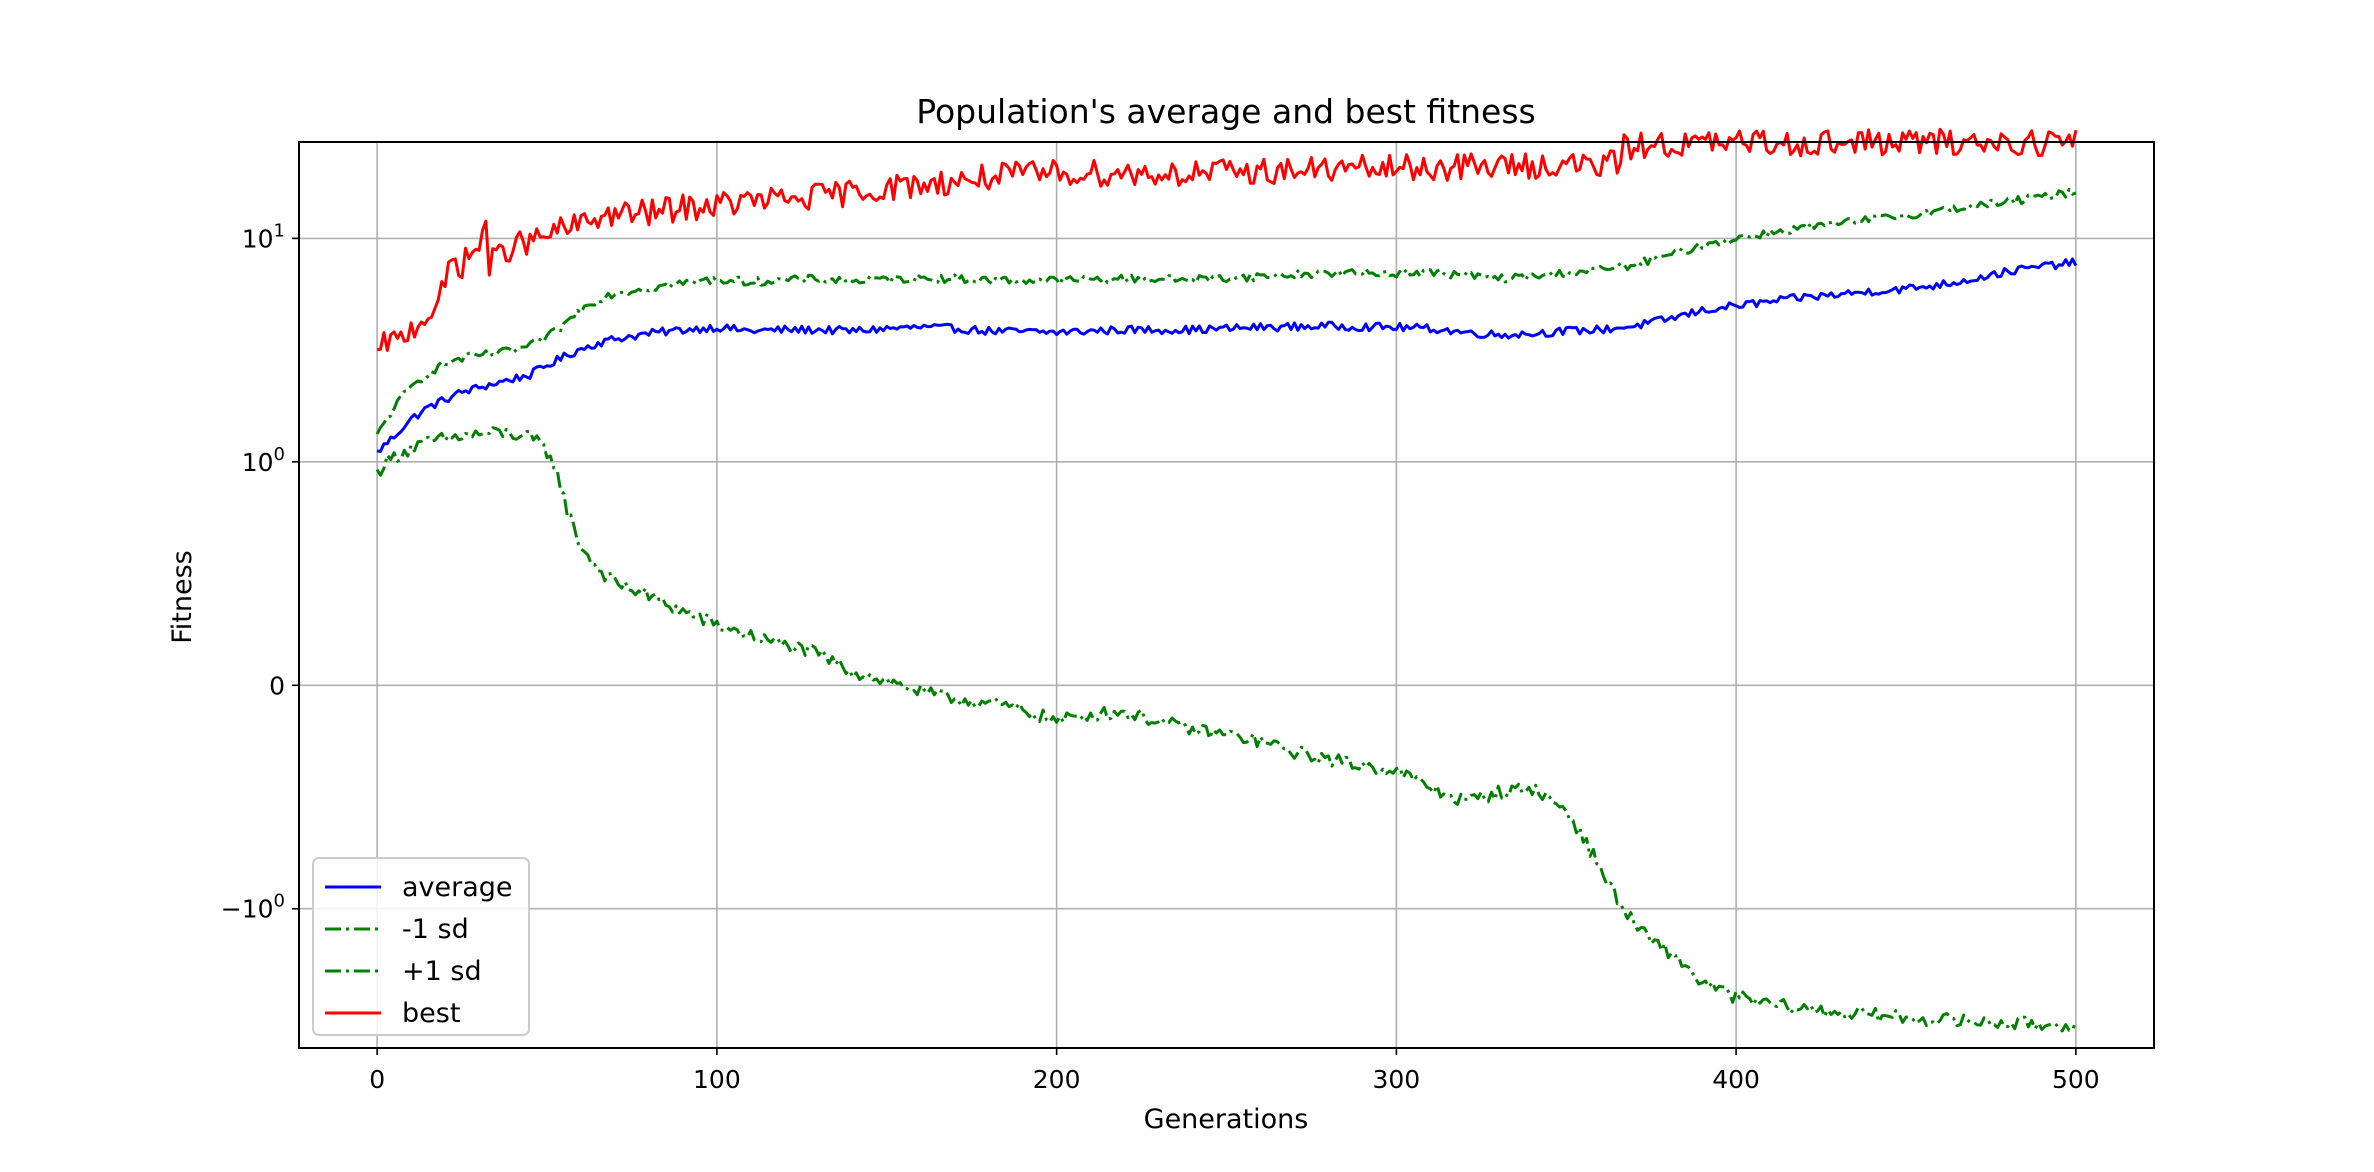 The height and width of the screenshot is (1172, 2374). I want to click on y-tick-label: 10¹, so click(263, 236).